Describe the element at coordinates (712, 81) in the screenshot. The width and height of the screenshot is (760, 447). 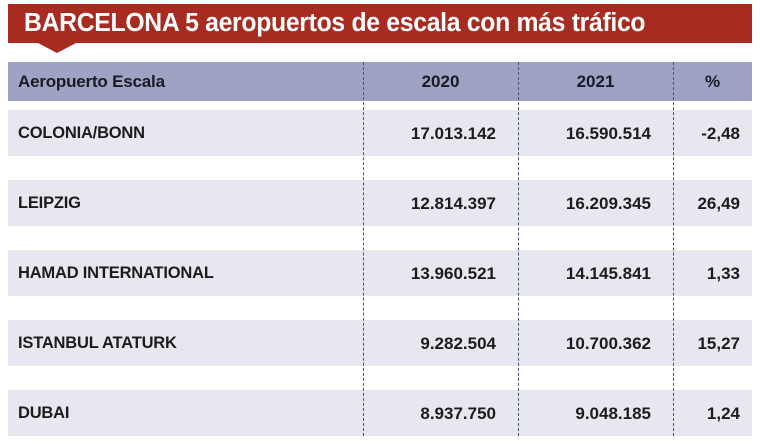
I see `column-header-percent: %` at that location.